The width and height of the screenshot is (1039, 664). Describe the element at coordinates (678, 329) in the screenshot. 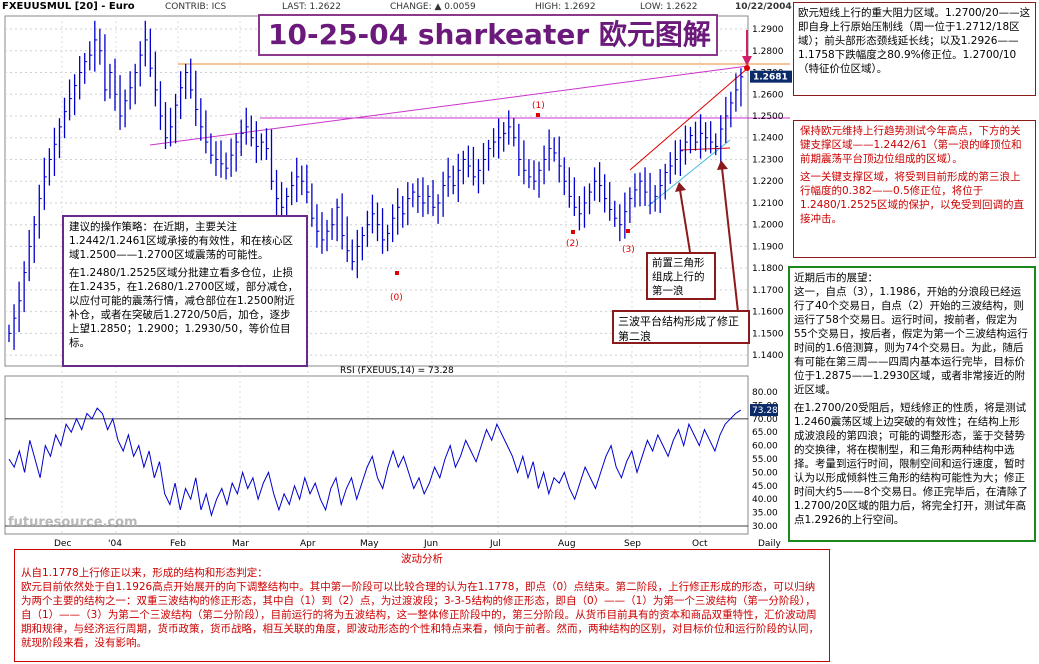

I see `note-platform-text: 三波平台结构形成了修正第二浪` at that location.